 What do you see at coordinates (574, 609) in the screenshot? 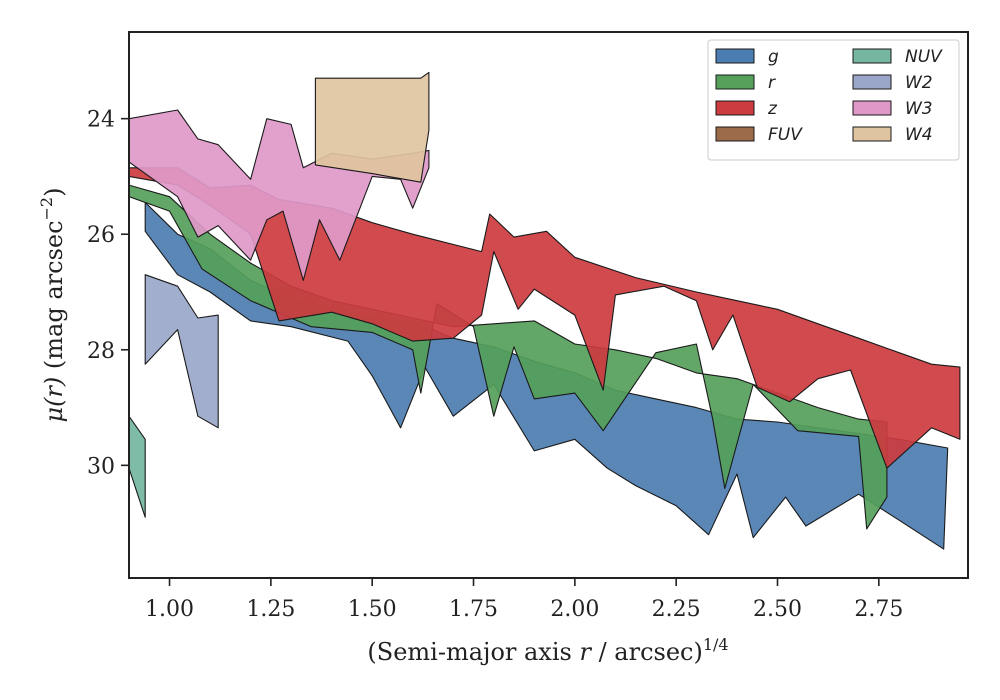
I see `x-tick-label: 2.00` at bounding box center [574, 609].